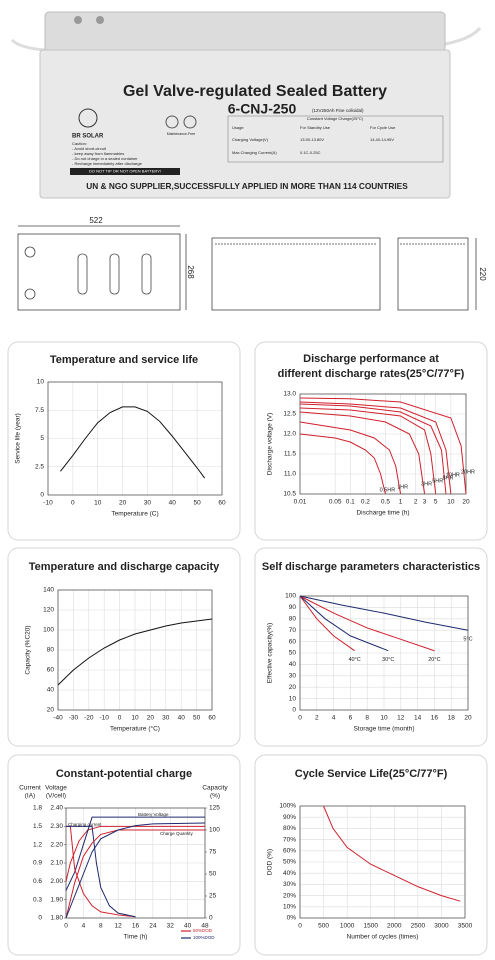 This screenshot has width=495, height=960. What do you see at coordinates (37, 863) in the screenshot?
I see `y-tick-label: 0.9` at bounding box center [37, 863].